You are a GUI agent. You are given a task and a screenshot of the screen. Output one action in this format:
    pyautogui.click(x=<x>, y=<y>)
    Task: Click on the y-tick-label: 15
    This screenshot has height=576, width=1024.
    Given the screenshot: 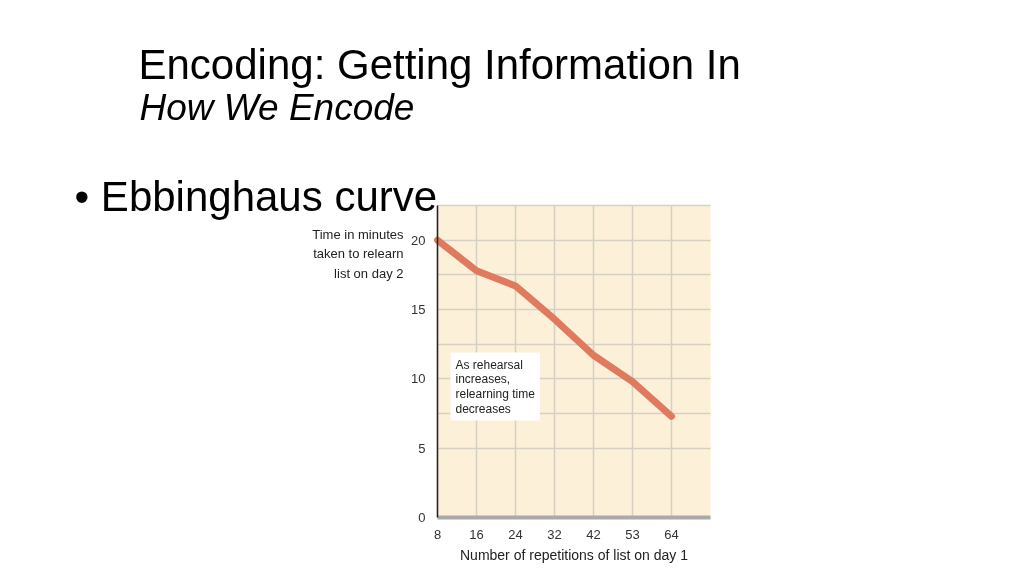 What is the action you would take?
    pyautogui.click(x=418, y=309)
    